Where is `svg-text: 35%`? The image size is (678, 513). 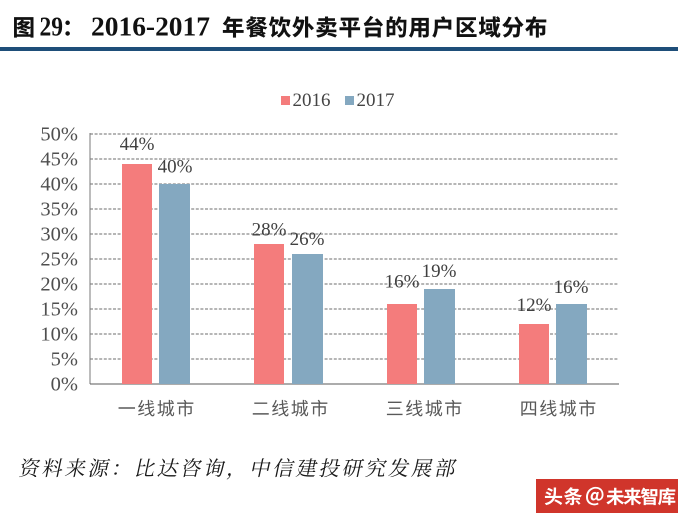
svg-text: 35% is located at coordinates (59, 210).